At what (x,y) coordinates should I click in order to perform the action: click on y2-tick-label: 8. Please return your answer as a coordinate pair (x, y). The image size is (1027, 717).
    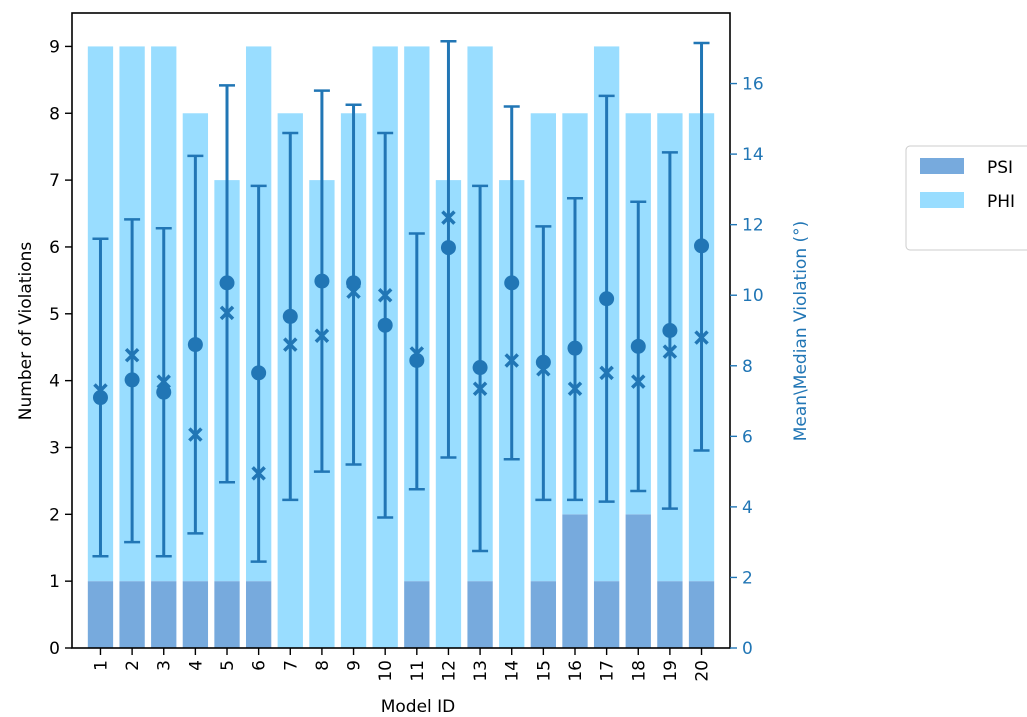
    Looking at the image, I should click on (747, 367).